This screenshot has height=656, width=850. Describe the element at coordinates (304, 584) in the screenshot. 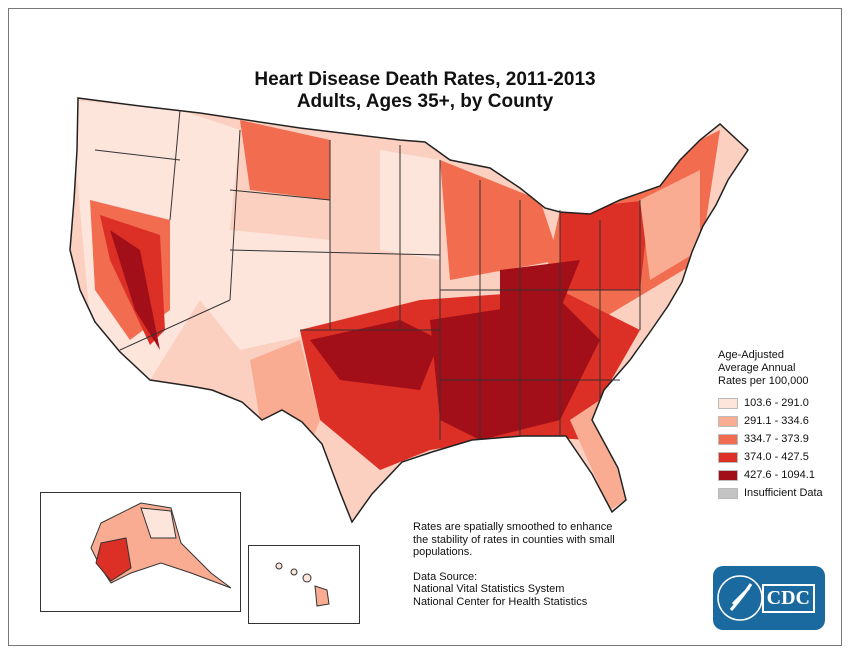

I see `hawaii-inset` at that location.